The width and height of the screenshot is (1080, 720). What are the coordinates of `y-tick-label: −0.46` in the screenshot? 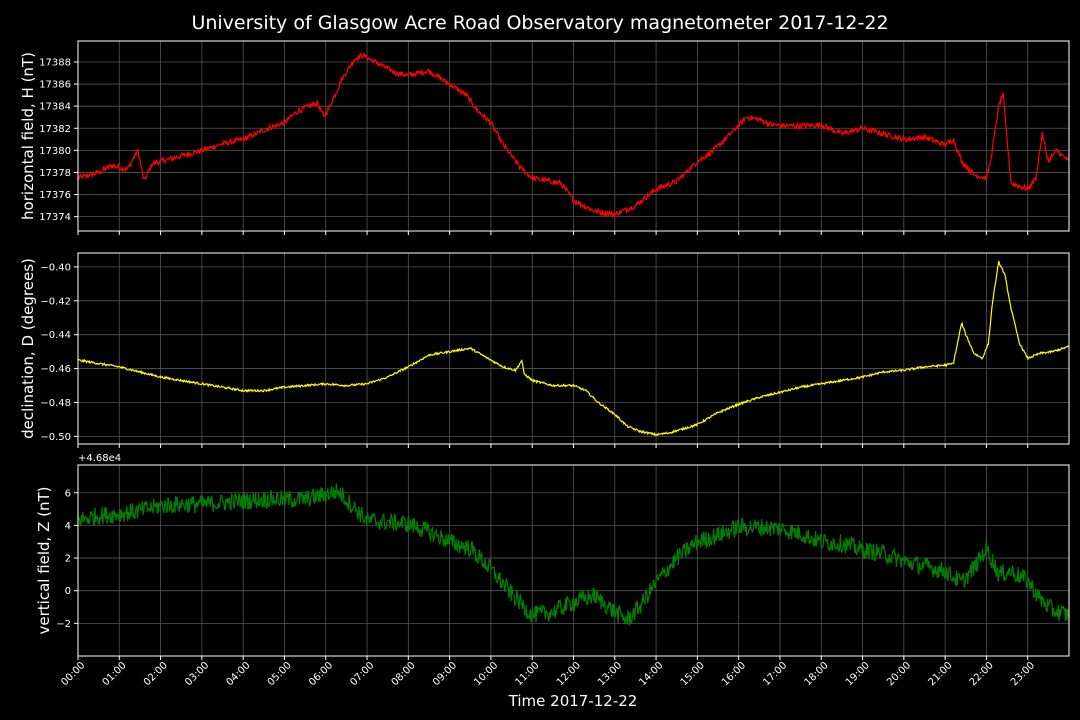 It's located at (55, 369).